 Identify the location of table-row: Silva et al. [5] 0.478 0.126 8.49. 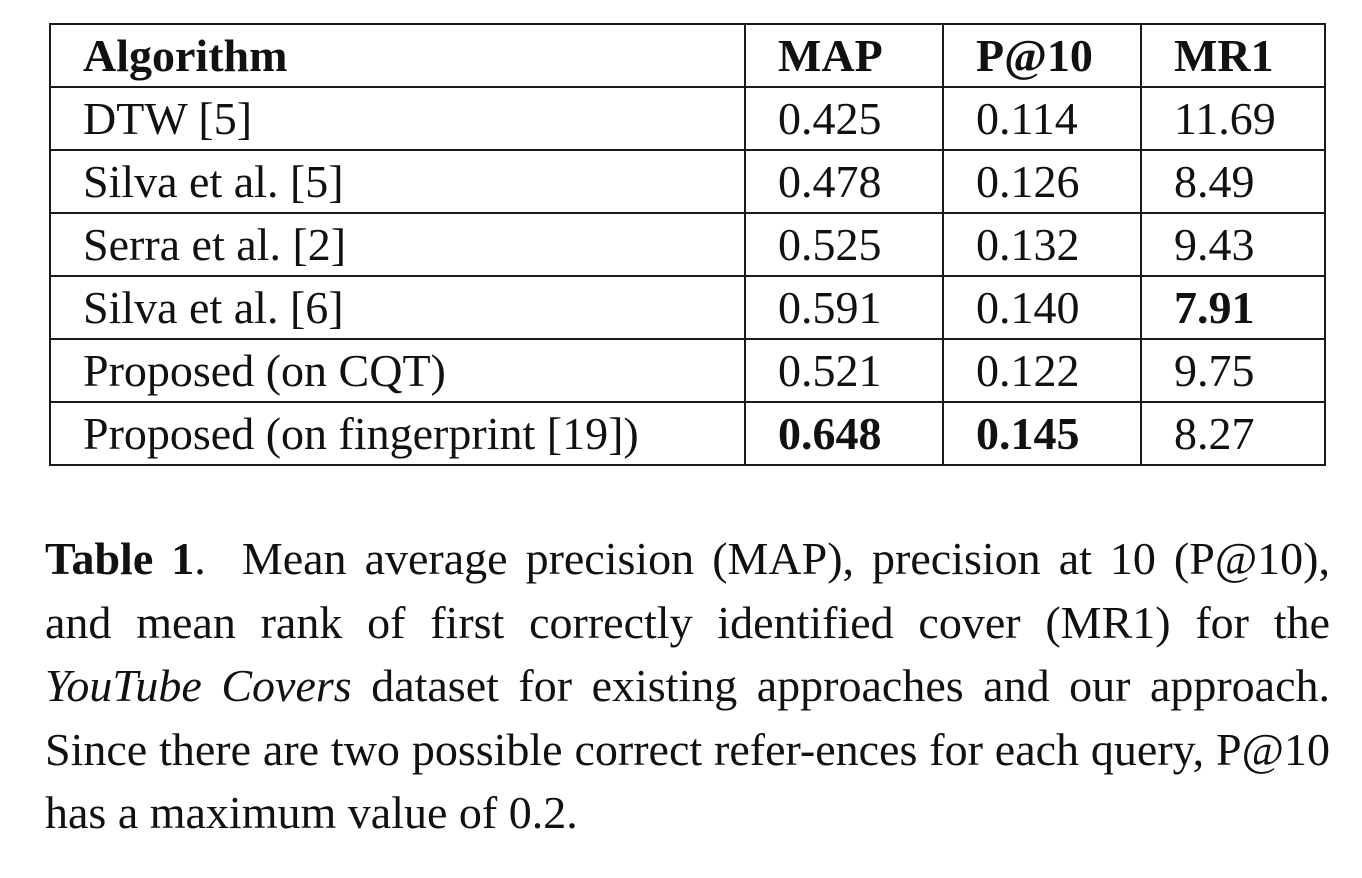
(687, 181).